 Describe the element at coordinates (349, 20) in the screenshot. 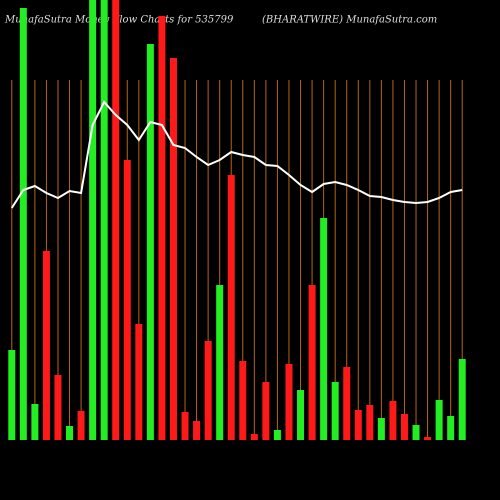

I see `chart-subtitle: (BHARATWIRE) MunafaSutra.com` at that location.